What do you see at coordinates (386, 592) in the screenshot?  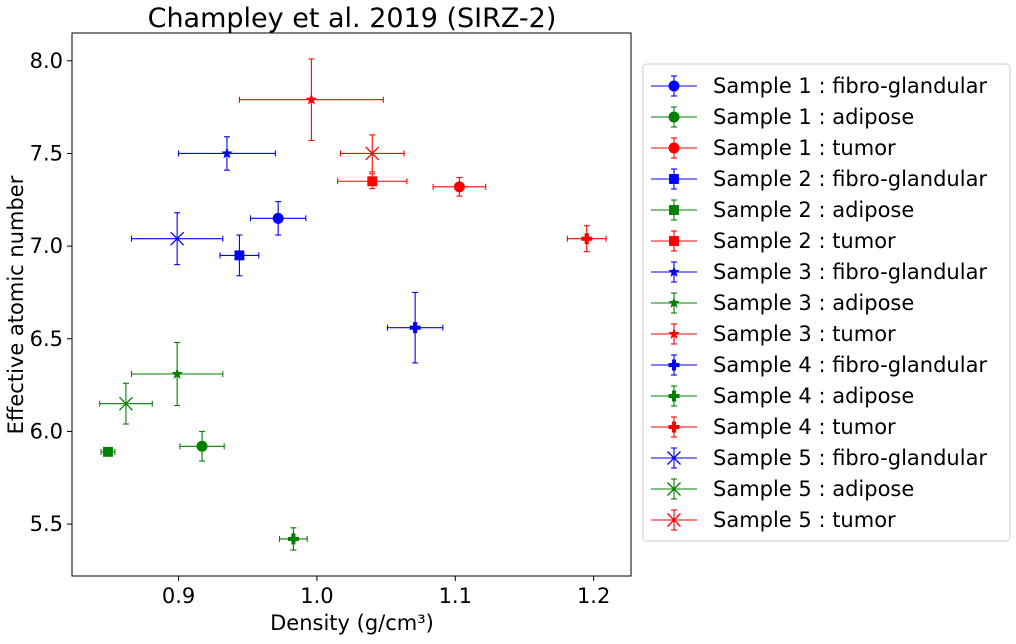 I see `x-axis-ticks: 0.9 1.0 1.1 1.2` at bounding box center [386, 592].